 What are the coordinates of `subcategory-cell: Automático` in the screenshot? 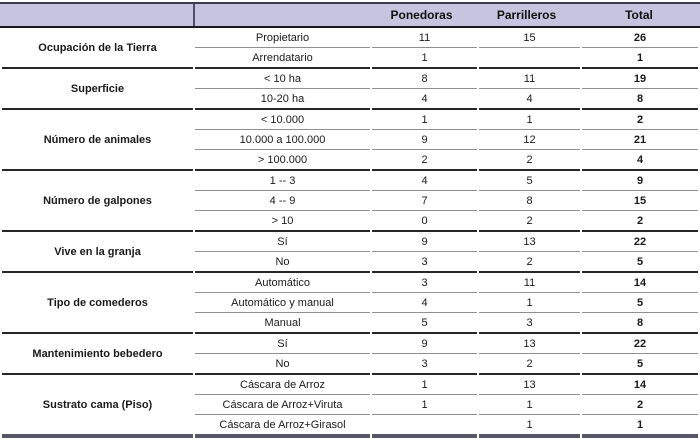 It's located at (282, 283).